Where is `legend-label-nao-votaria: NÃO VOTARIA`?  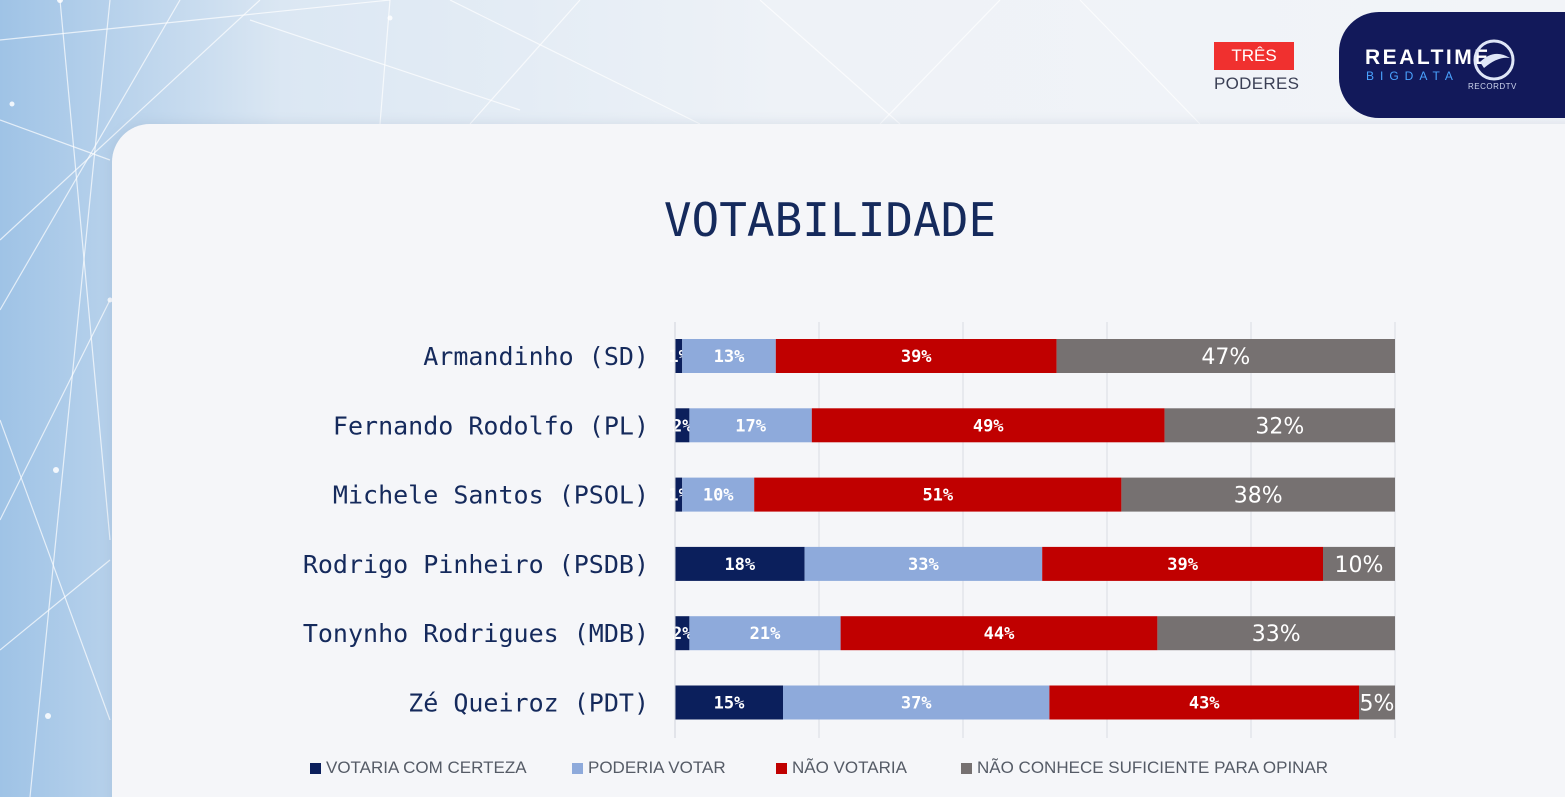 legend-label-nao-votaria: NÃO VOTARIA is located at coordinates (849, 767).